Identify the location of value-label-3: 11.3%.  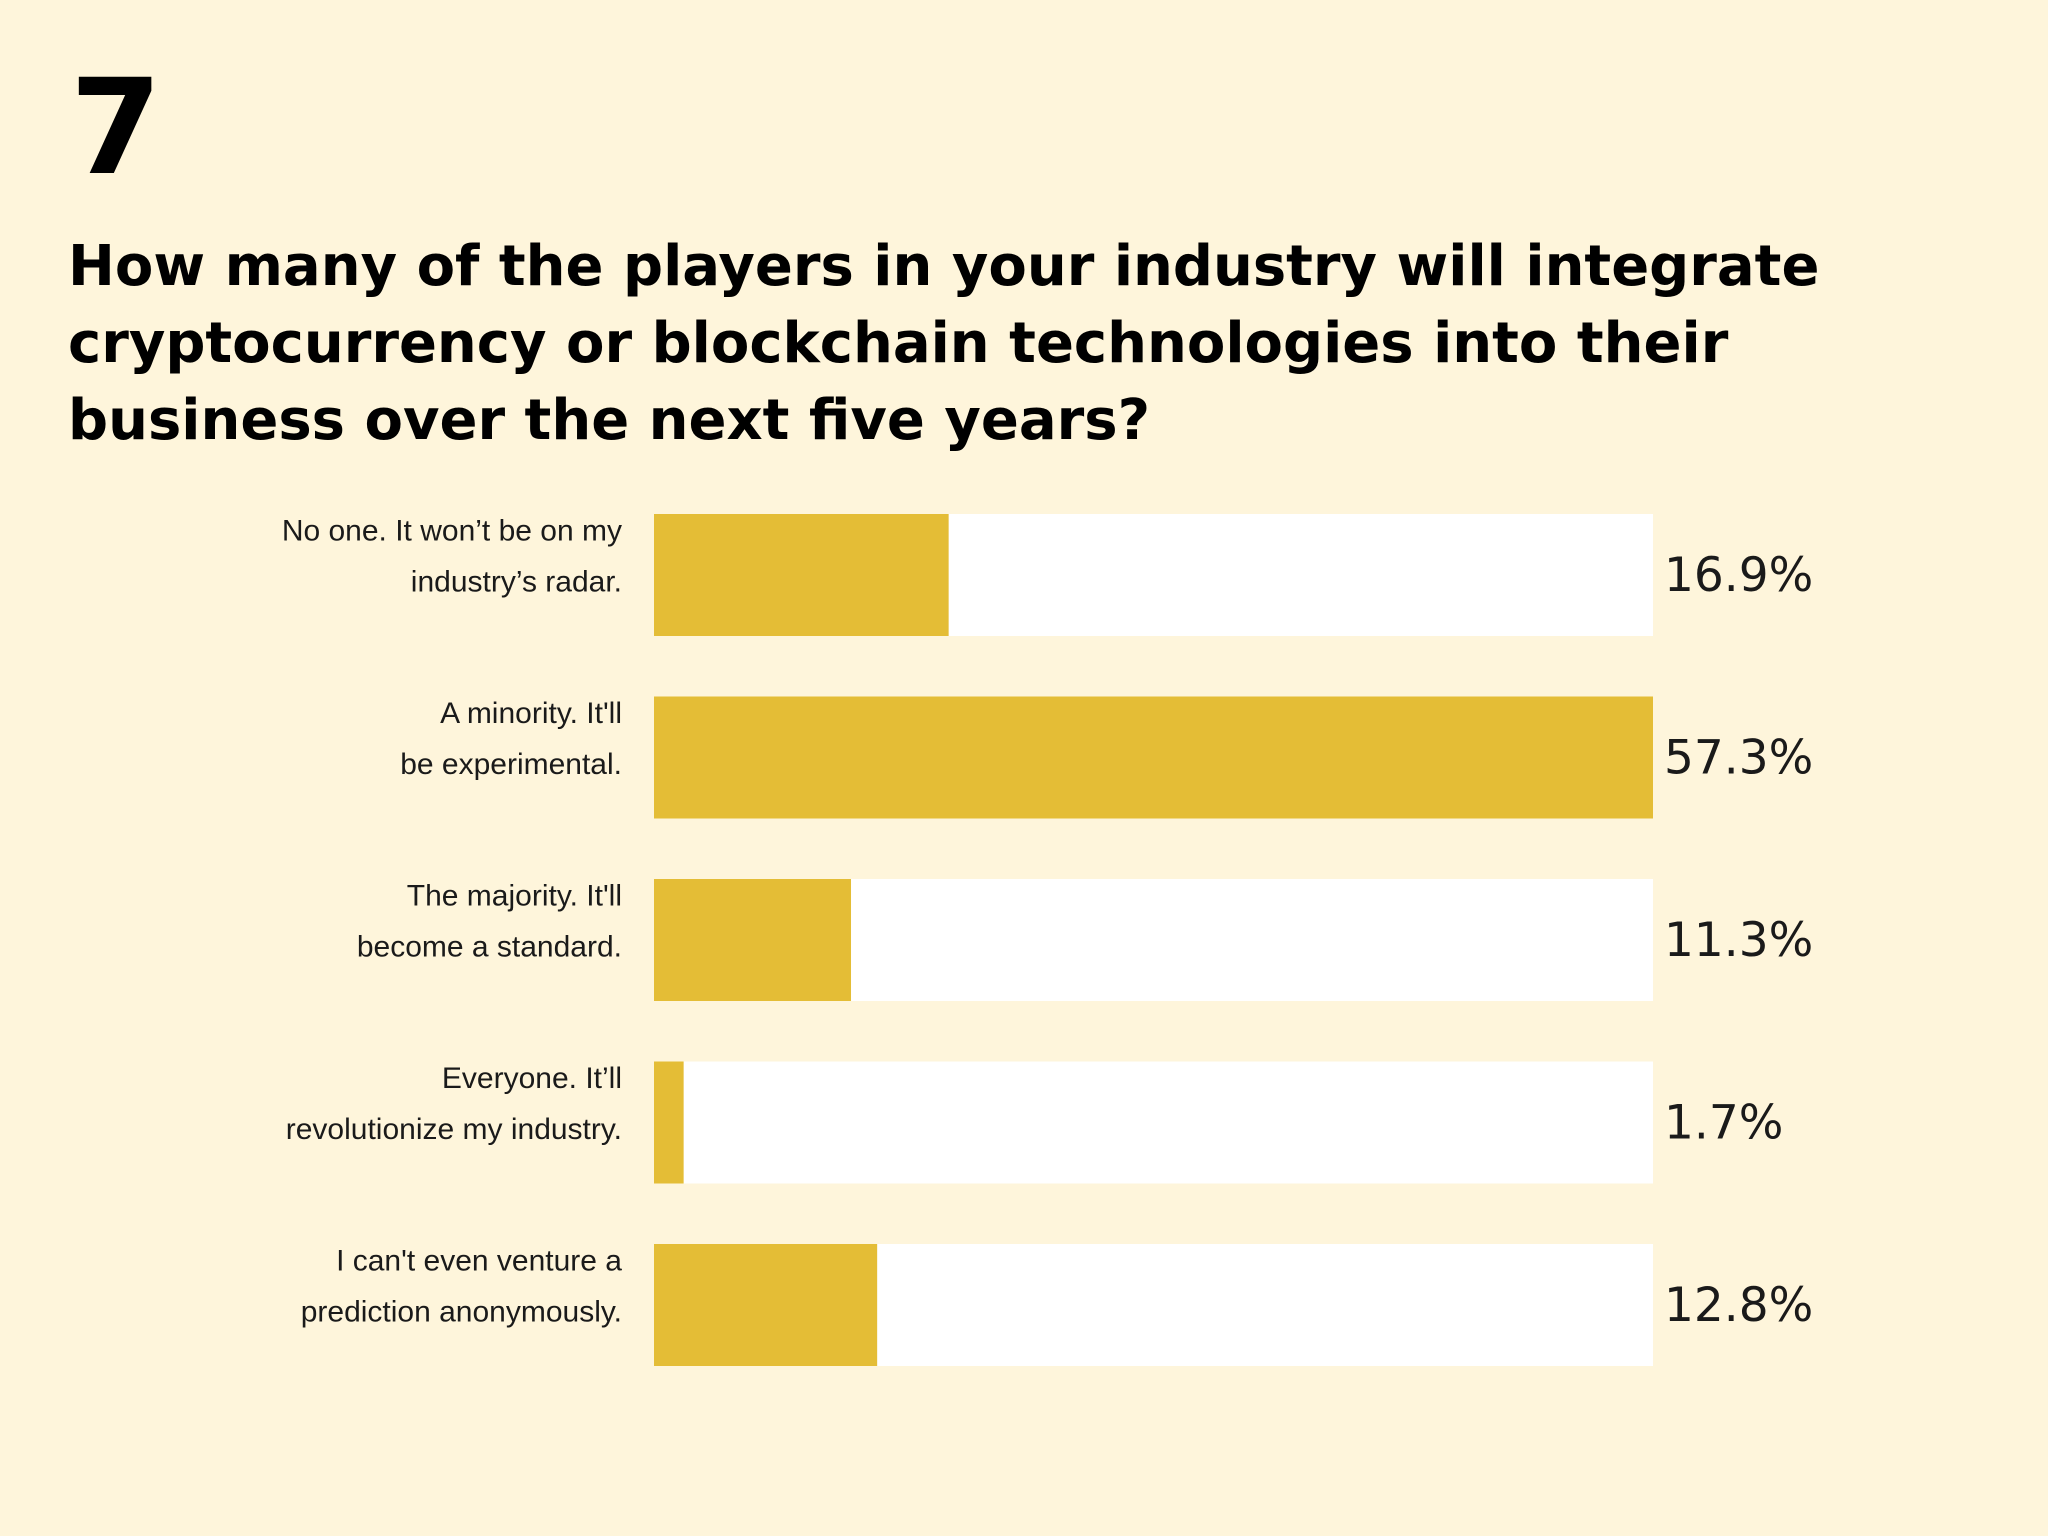
(1738, 940).